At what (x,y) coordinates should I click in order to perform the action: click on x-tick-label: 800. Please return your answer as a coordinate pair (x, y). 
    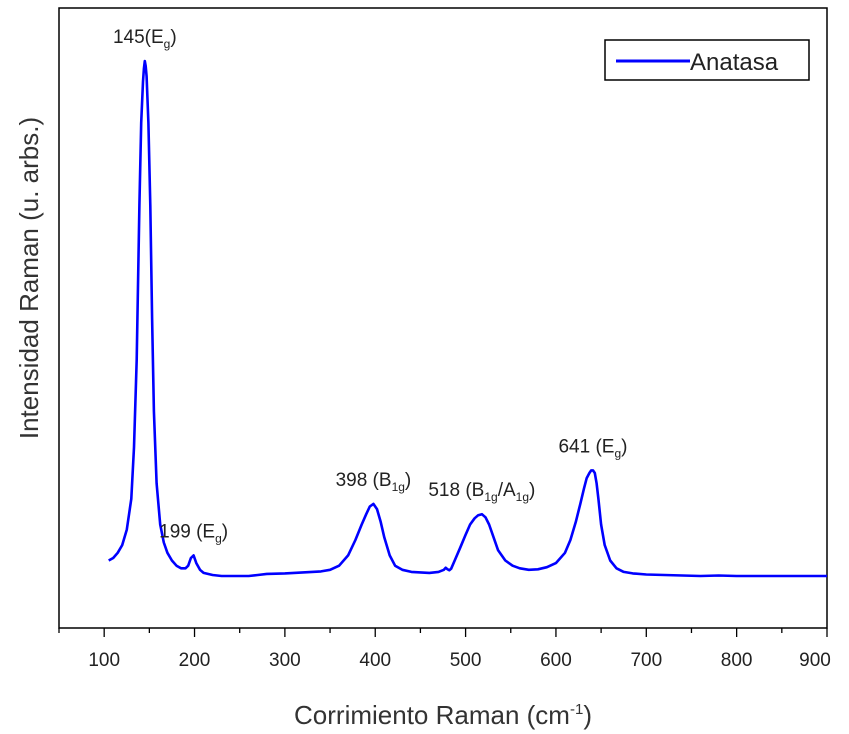
    Looking at the image, I should click on (737, 660).